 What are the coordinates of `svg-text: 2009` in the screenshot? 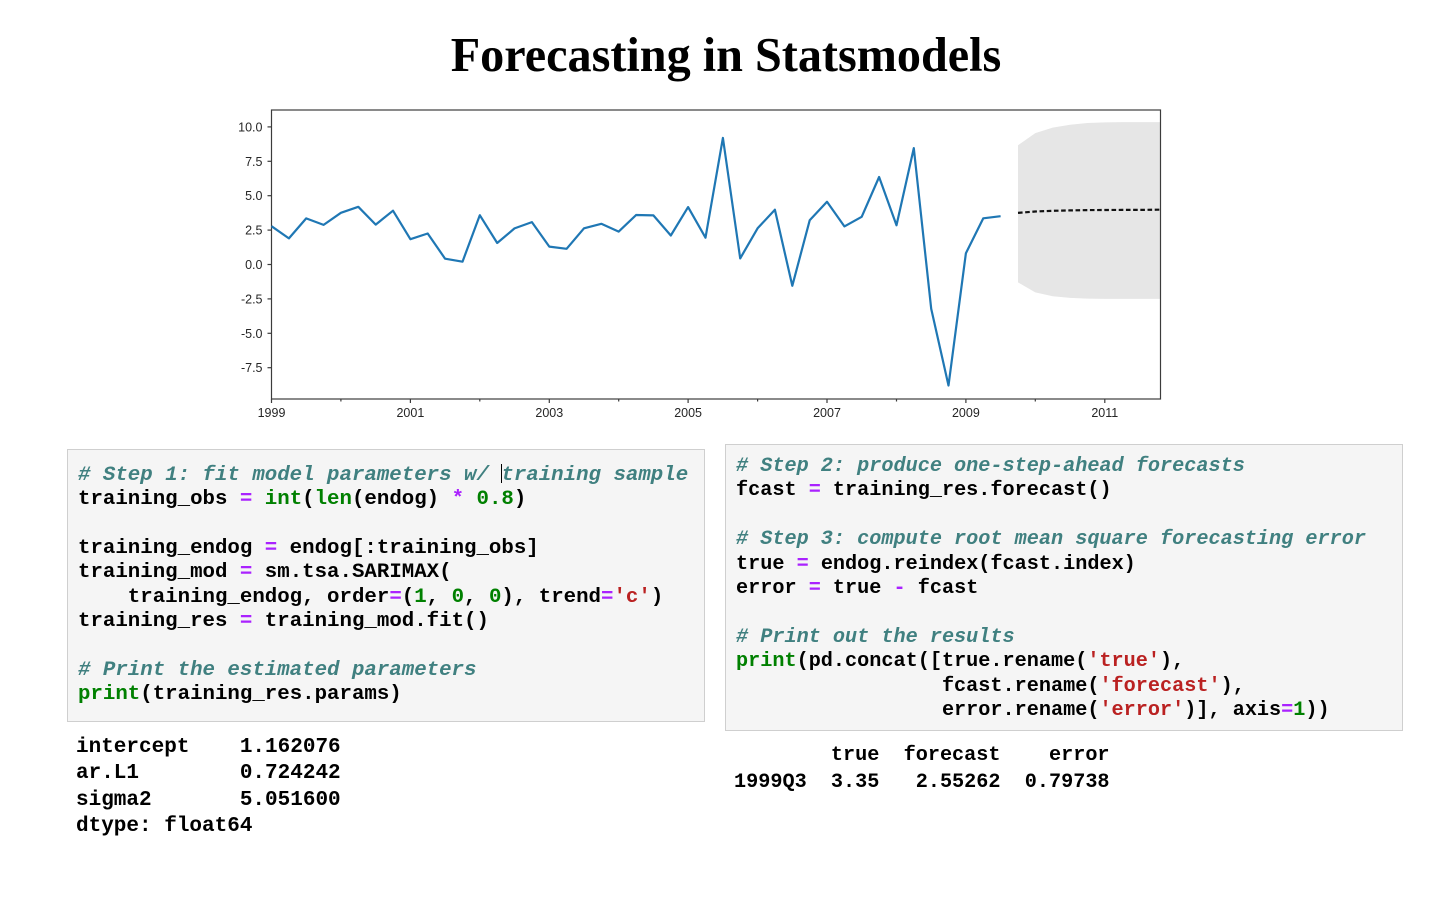 It's located at (966, 413).